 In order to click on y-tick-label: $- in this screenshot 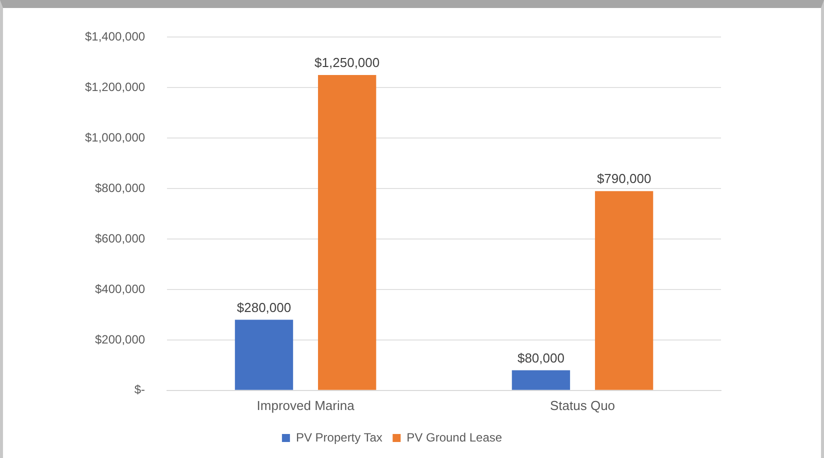, I will do `click(140, 389)`.